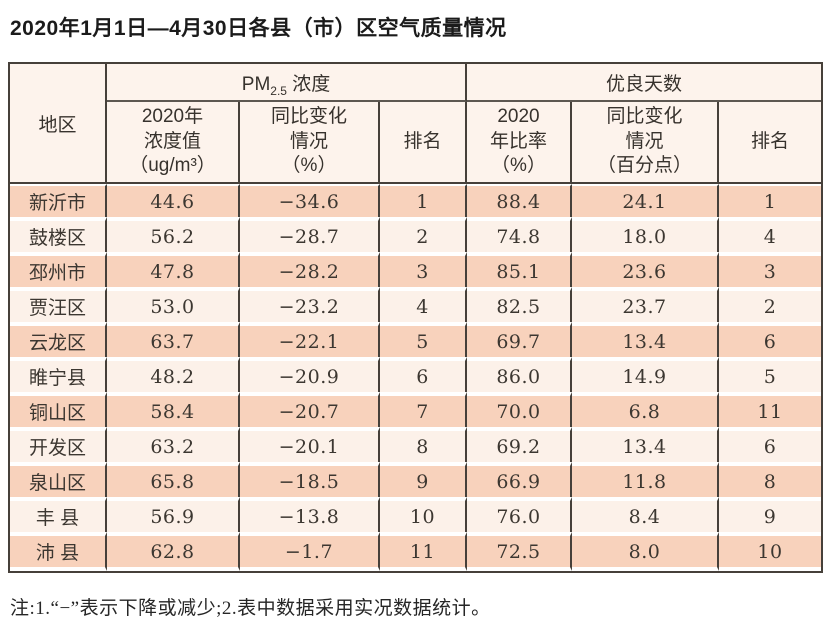 The height and width of the screenshot is (620, 825). I want to click on cell-good-change: 11.8, so click(645, 479).